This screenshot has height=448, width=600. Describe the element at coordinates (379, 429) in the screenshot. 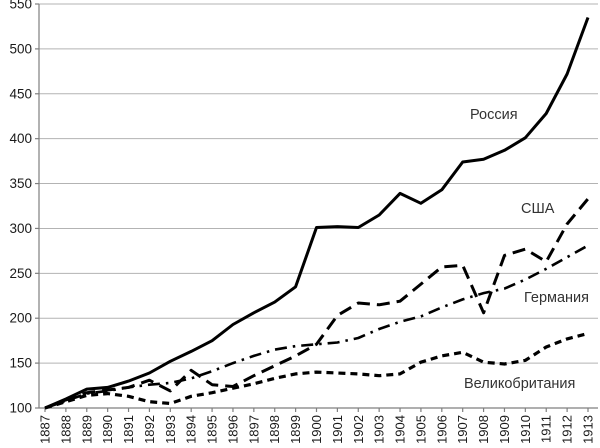

I see `x-tick-label: 1903` at that location.